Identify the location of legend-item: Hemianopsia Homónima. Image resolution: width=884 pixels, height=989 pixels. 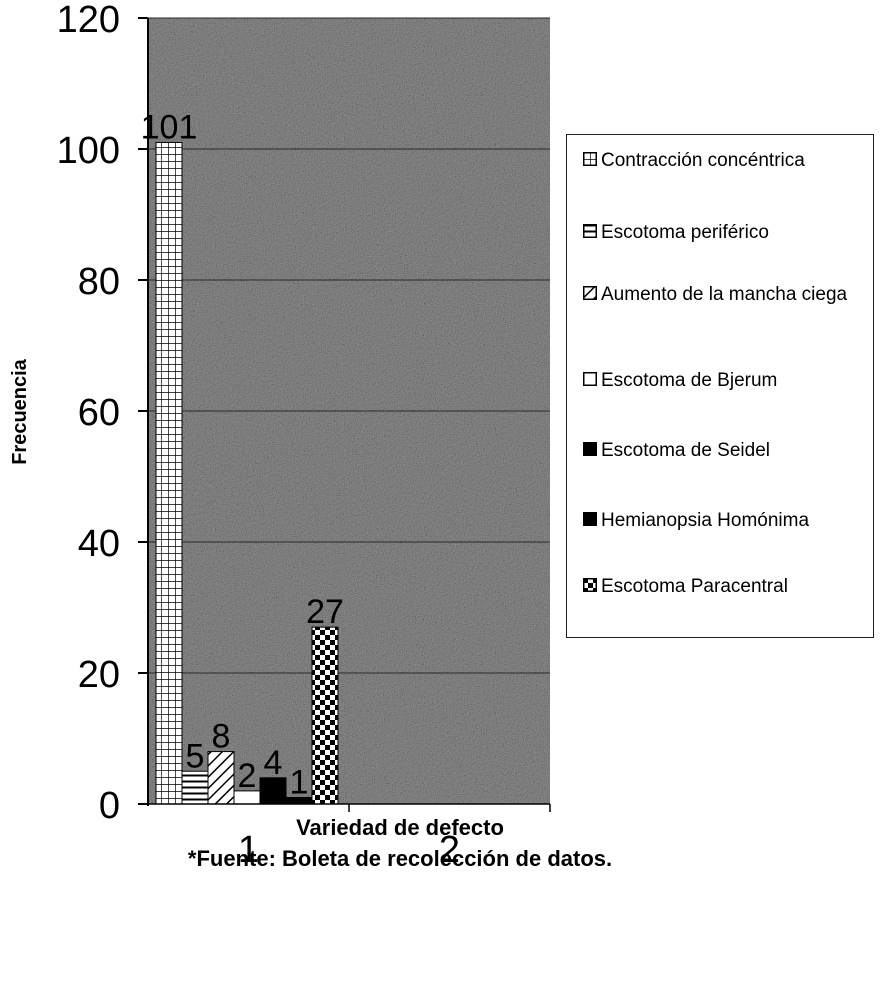
(723, 521).